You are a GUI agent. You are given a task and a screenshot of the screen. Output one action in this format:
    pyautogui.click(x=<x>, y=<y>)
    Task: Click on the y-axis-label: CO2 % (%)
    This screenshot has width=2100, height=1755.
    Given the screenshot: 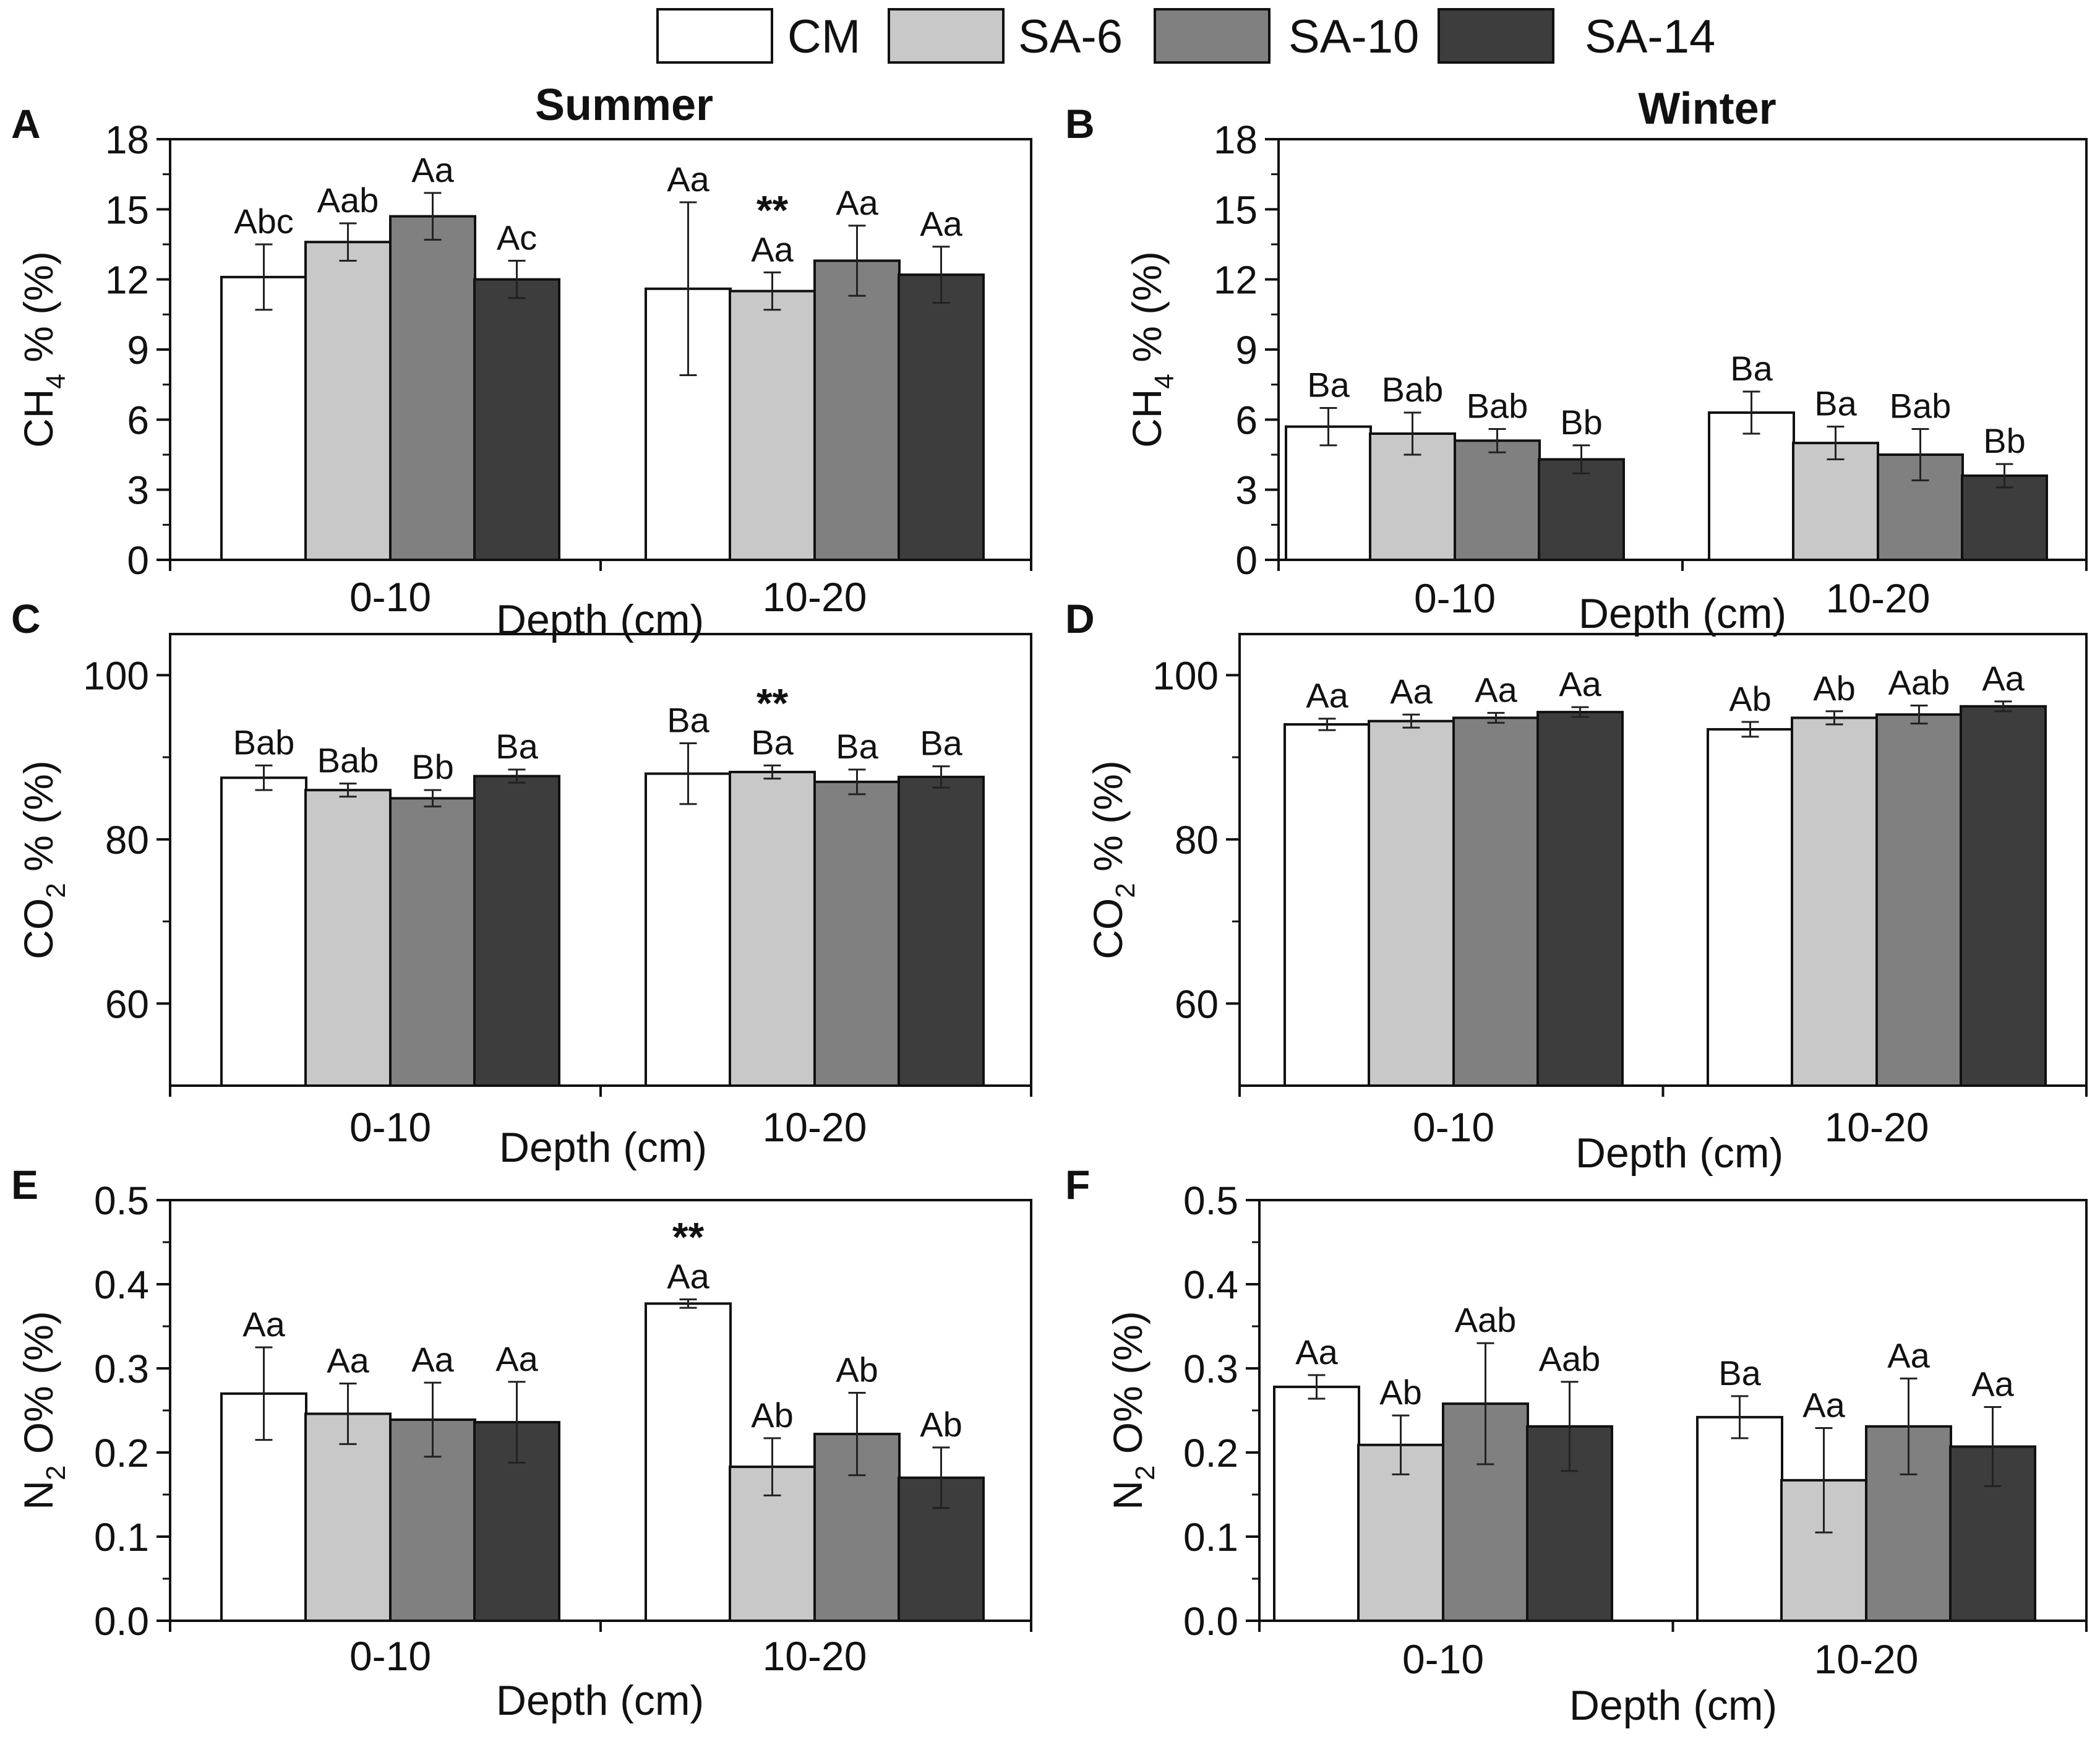 What is the action you would take?
    pyautogui.click(x=43, y=860)
    